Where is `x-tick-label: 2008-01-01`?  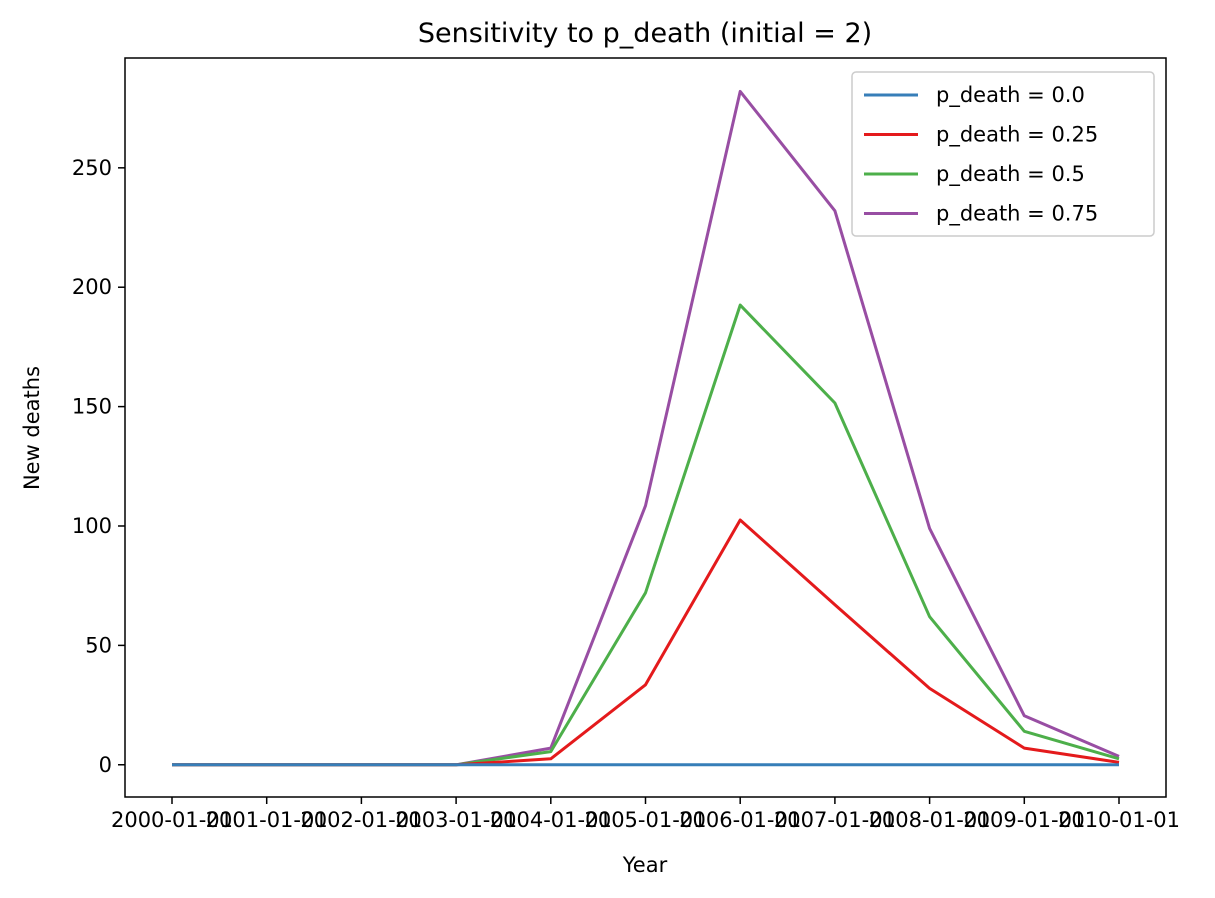
x-tick-label: 2008-01-01 is located at coordinates (930, 820).